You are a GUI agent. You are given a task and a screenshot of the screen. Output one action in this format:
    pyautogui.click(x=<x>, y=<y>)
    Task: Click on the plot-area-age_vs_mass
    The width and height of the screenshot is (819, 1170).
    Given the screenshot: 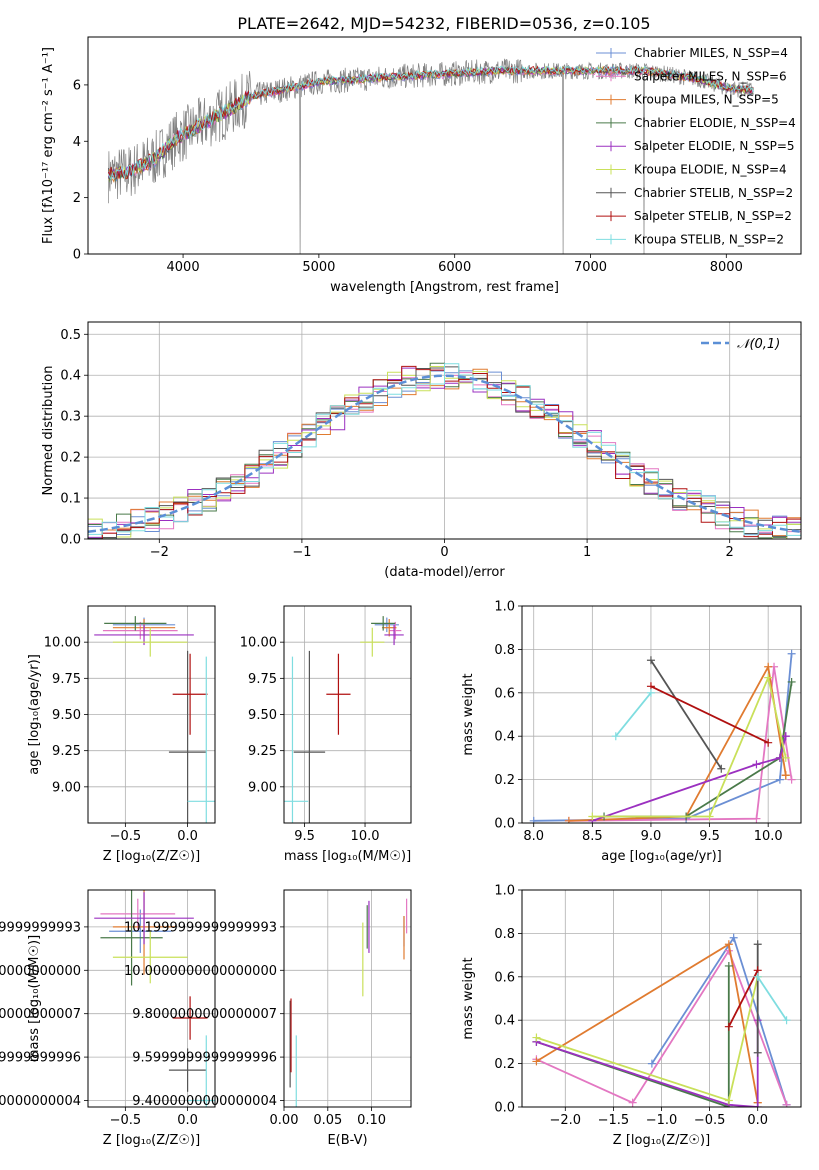 What is the action you would take?
    pyautogui.click(x=344, y=719)
    